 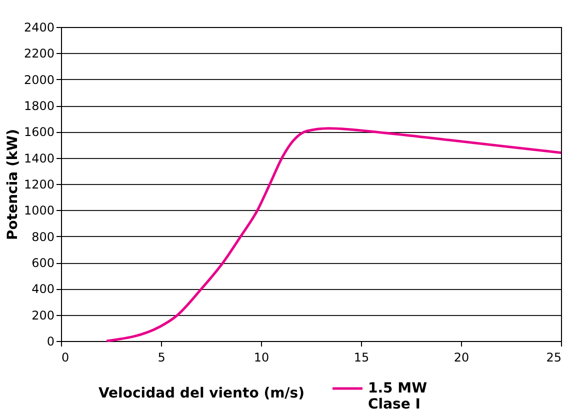 What do you see at coordinates (554, 357) in the screenshot?
I see `x-tick-label: 25` at bounding box center [554, 357].